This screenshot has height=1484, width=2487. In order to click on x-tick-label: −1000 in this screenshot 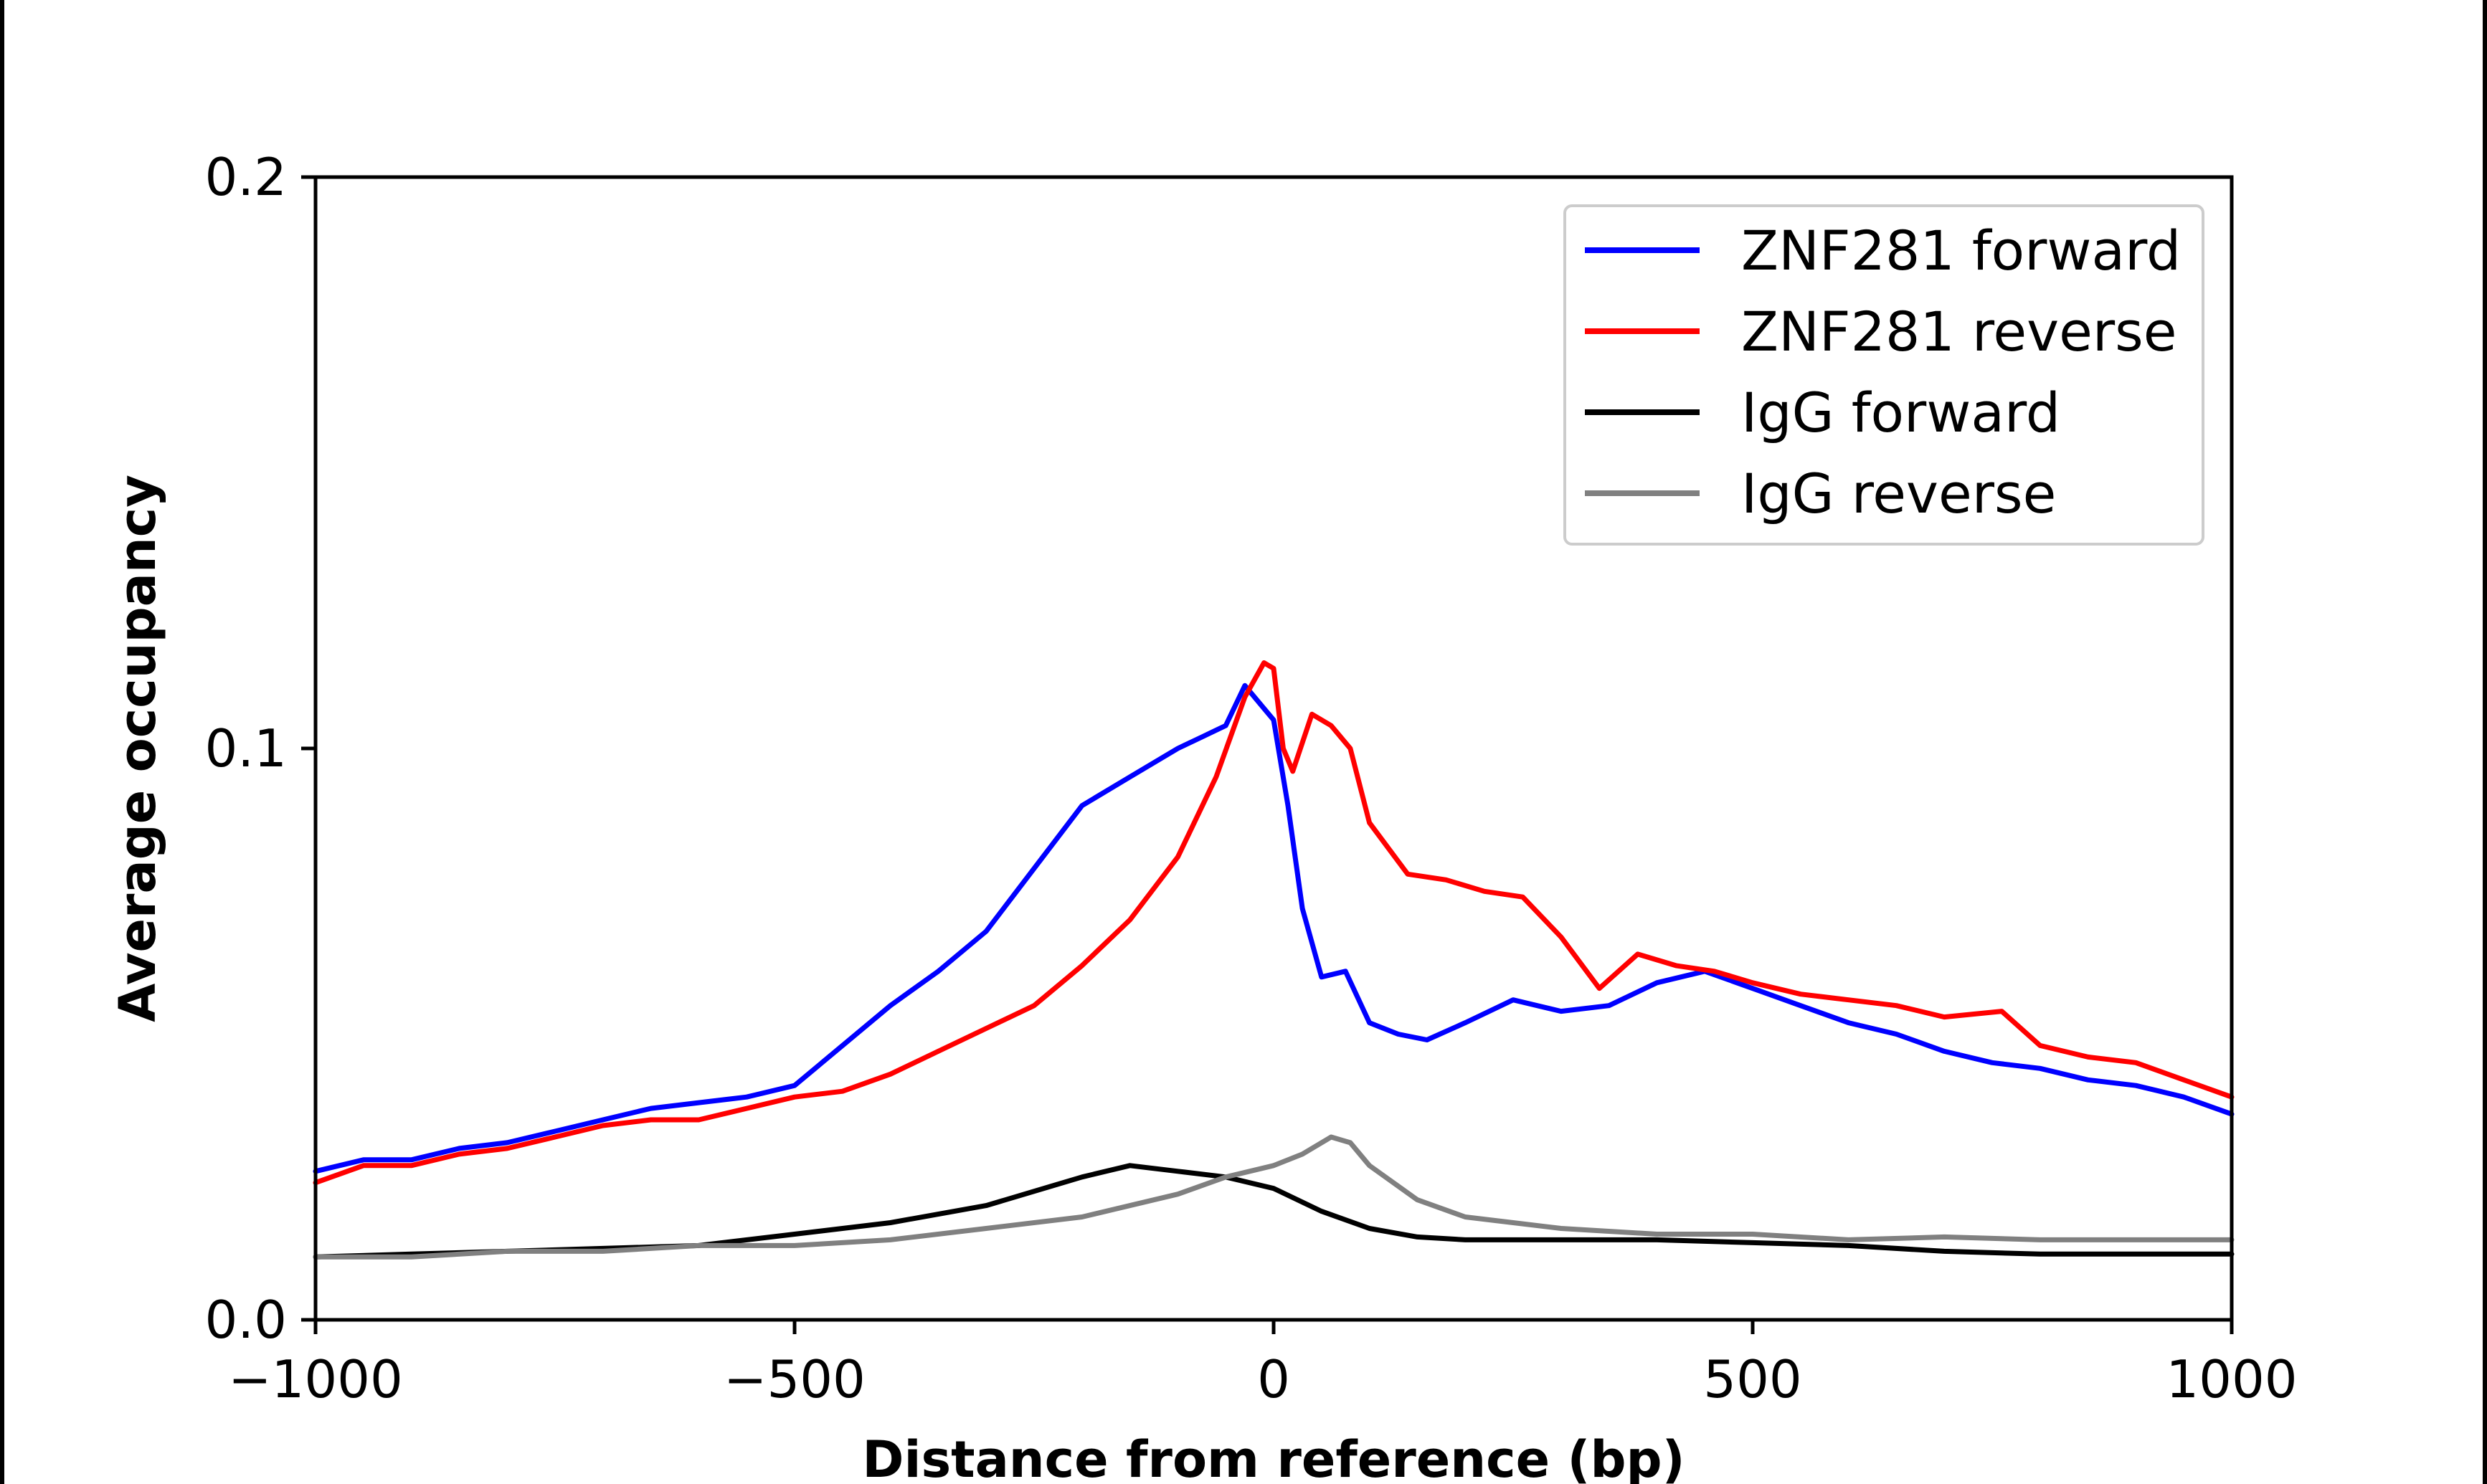, I will do `click(315, 1379)`.